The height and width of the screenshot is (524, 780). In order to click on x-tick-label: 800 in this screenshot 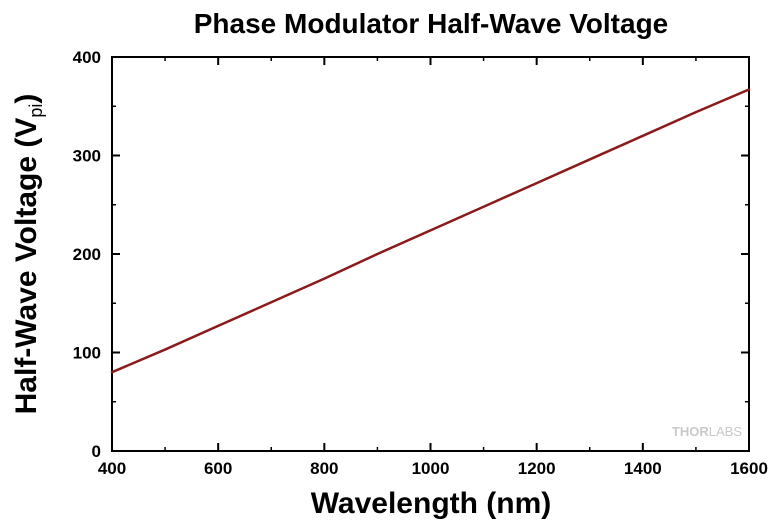, I will do `click(324, 468)`.